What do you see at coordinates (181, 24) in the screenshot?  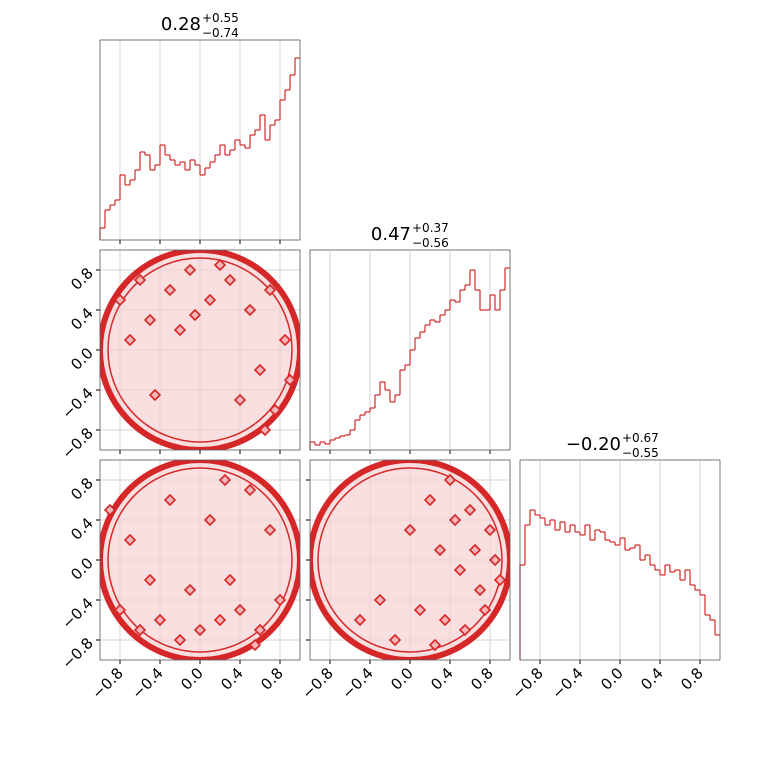 I see `title-value: 0.28` at bounding box center [181, 24].